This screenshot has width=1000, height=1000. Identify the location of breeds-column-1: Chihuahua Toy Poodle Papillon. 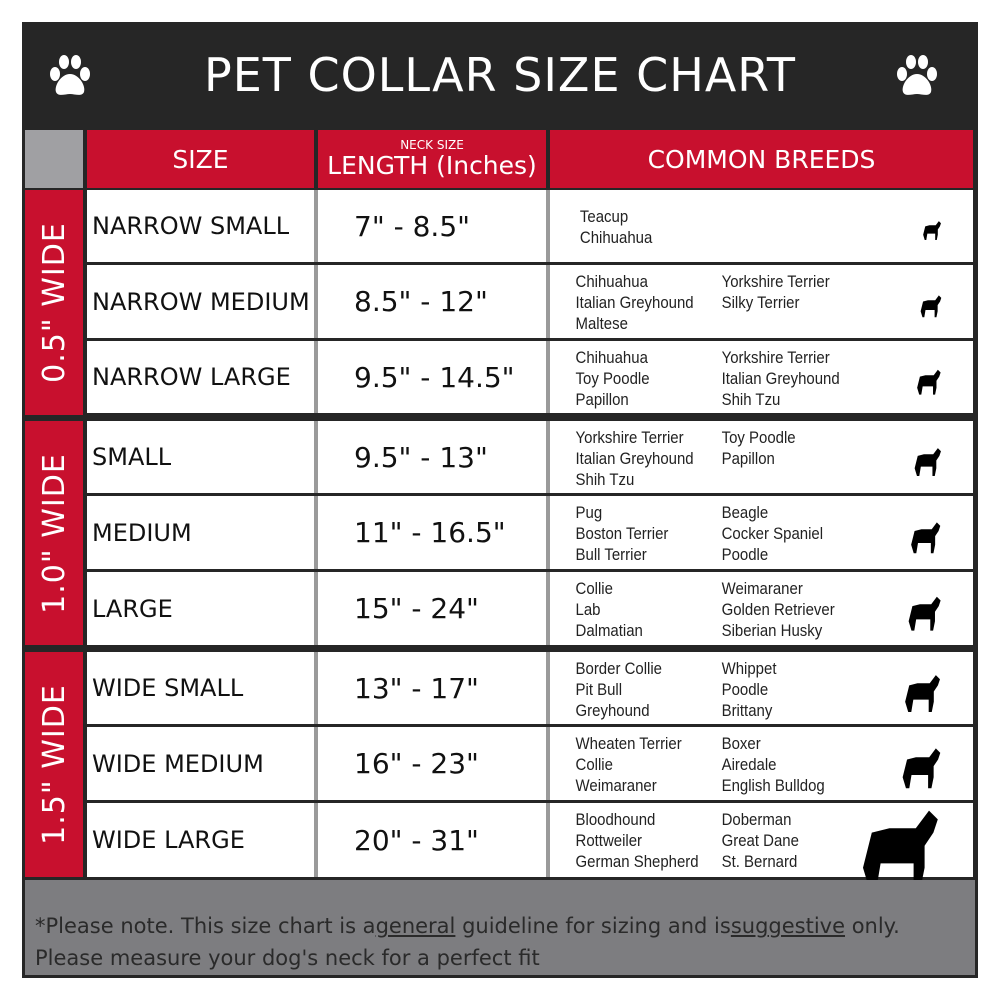
(613, 378).